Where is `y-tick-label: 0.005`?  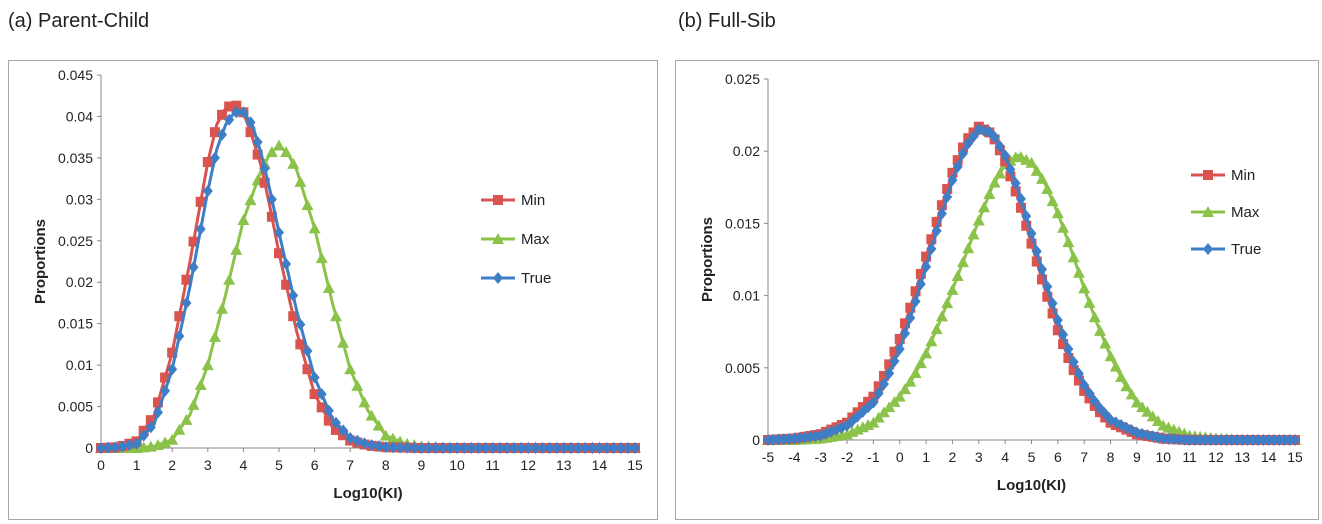 y-tick-label: 0.005 is located at coordinates (75, 407).